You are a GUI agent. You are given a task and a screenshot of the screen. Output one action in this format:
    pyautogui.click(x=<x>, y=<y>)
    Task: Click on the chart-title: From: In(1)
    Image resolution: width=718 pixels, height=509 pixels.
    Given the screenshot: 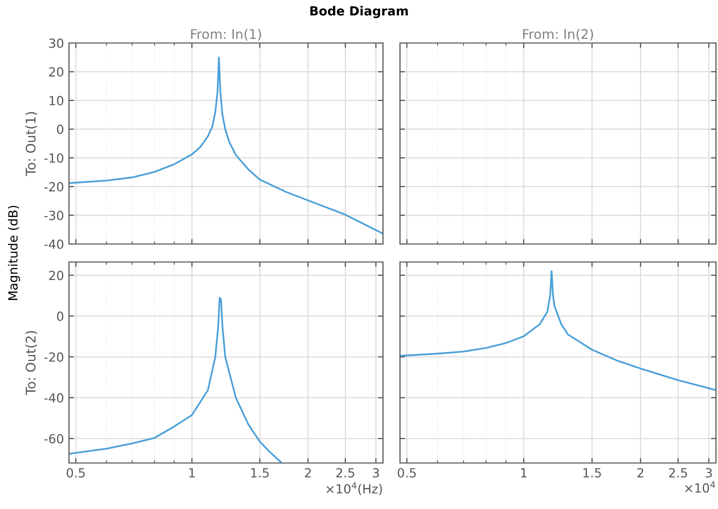 What is the action you would take?
    pyautogui.click(x=226, y=34)
    